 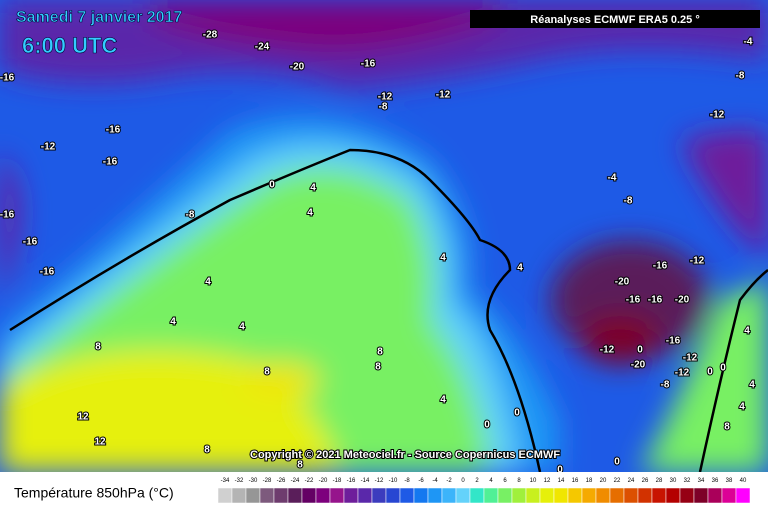 I want to click on source-box, so click(x=615, y=19).